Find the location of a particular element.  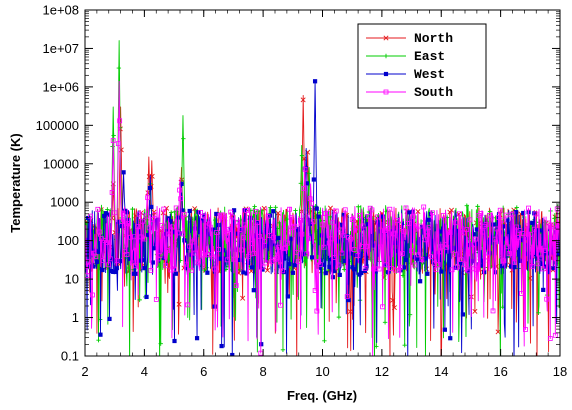

x-tick-label: 12 is located at coordinates (382, 371).